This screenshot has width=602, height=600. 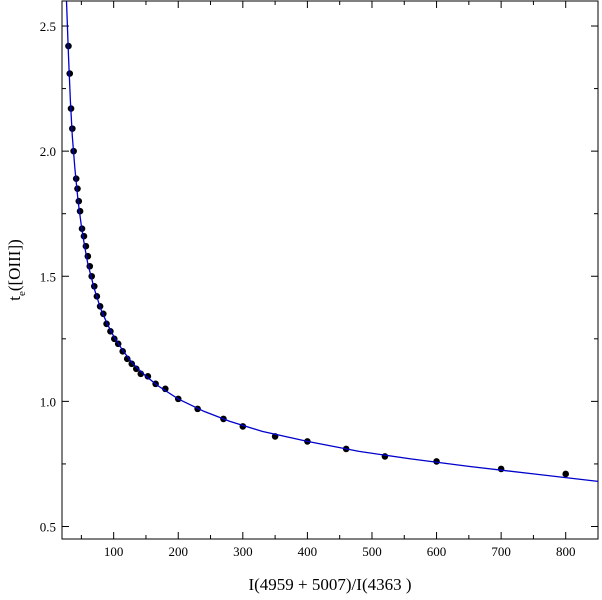 I want to click on x-tick-label: 700, so click(x=501, y=551).